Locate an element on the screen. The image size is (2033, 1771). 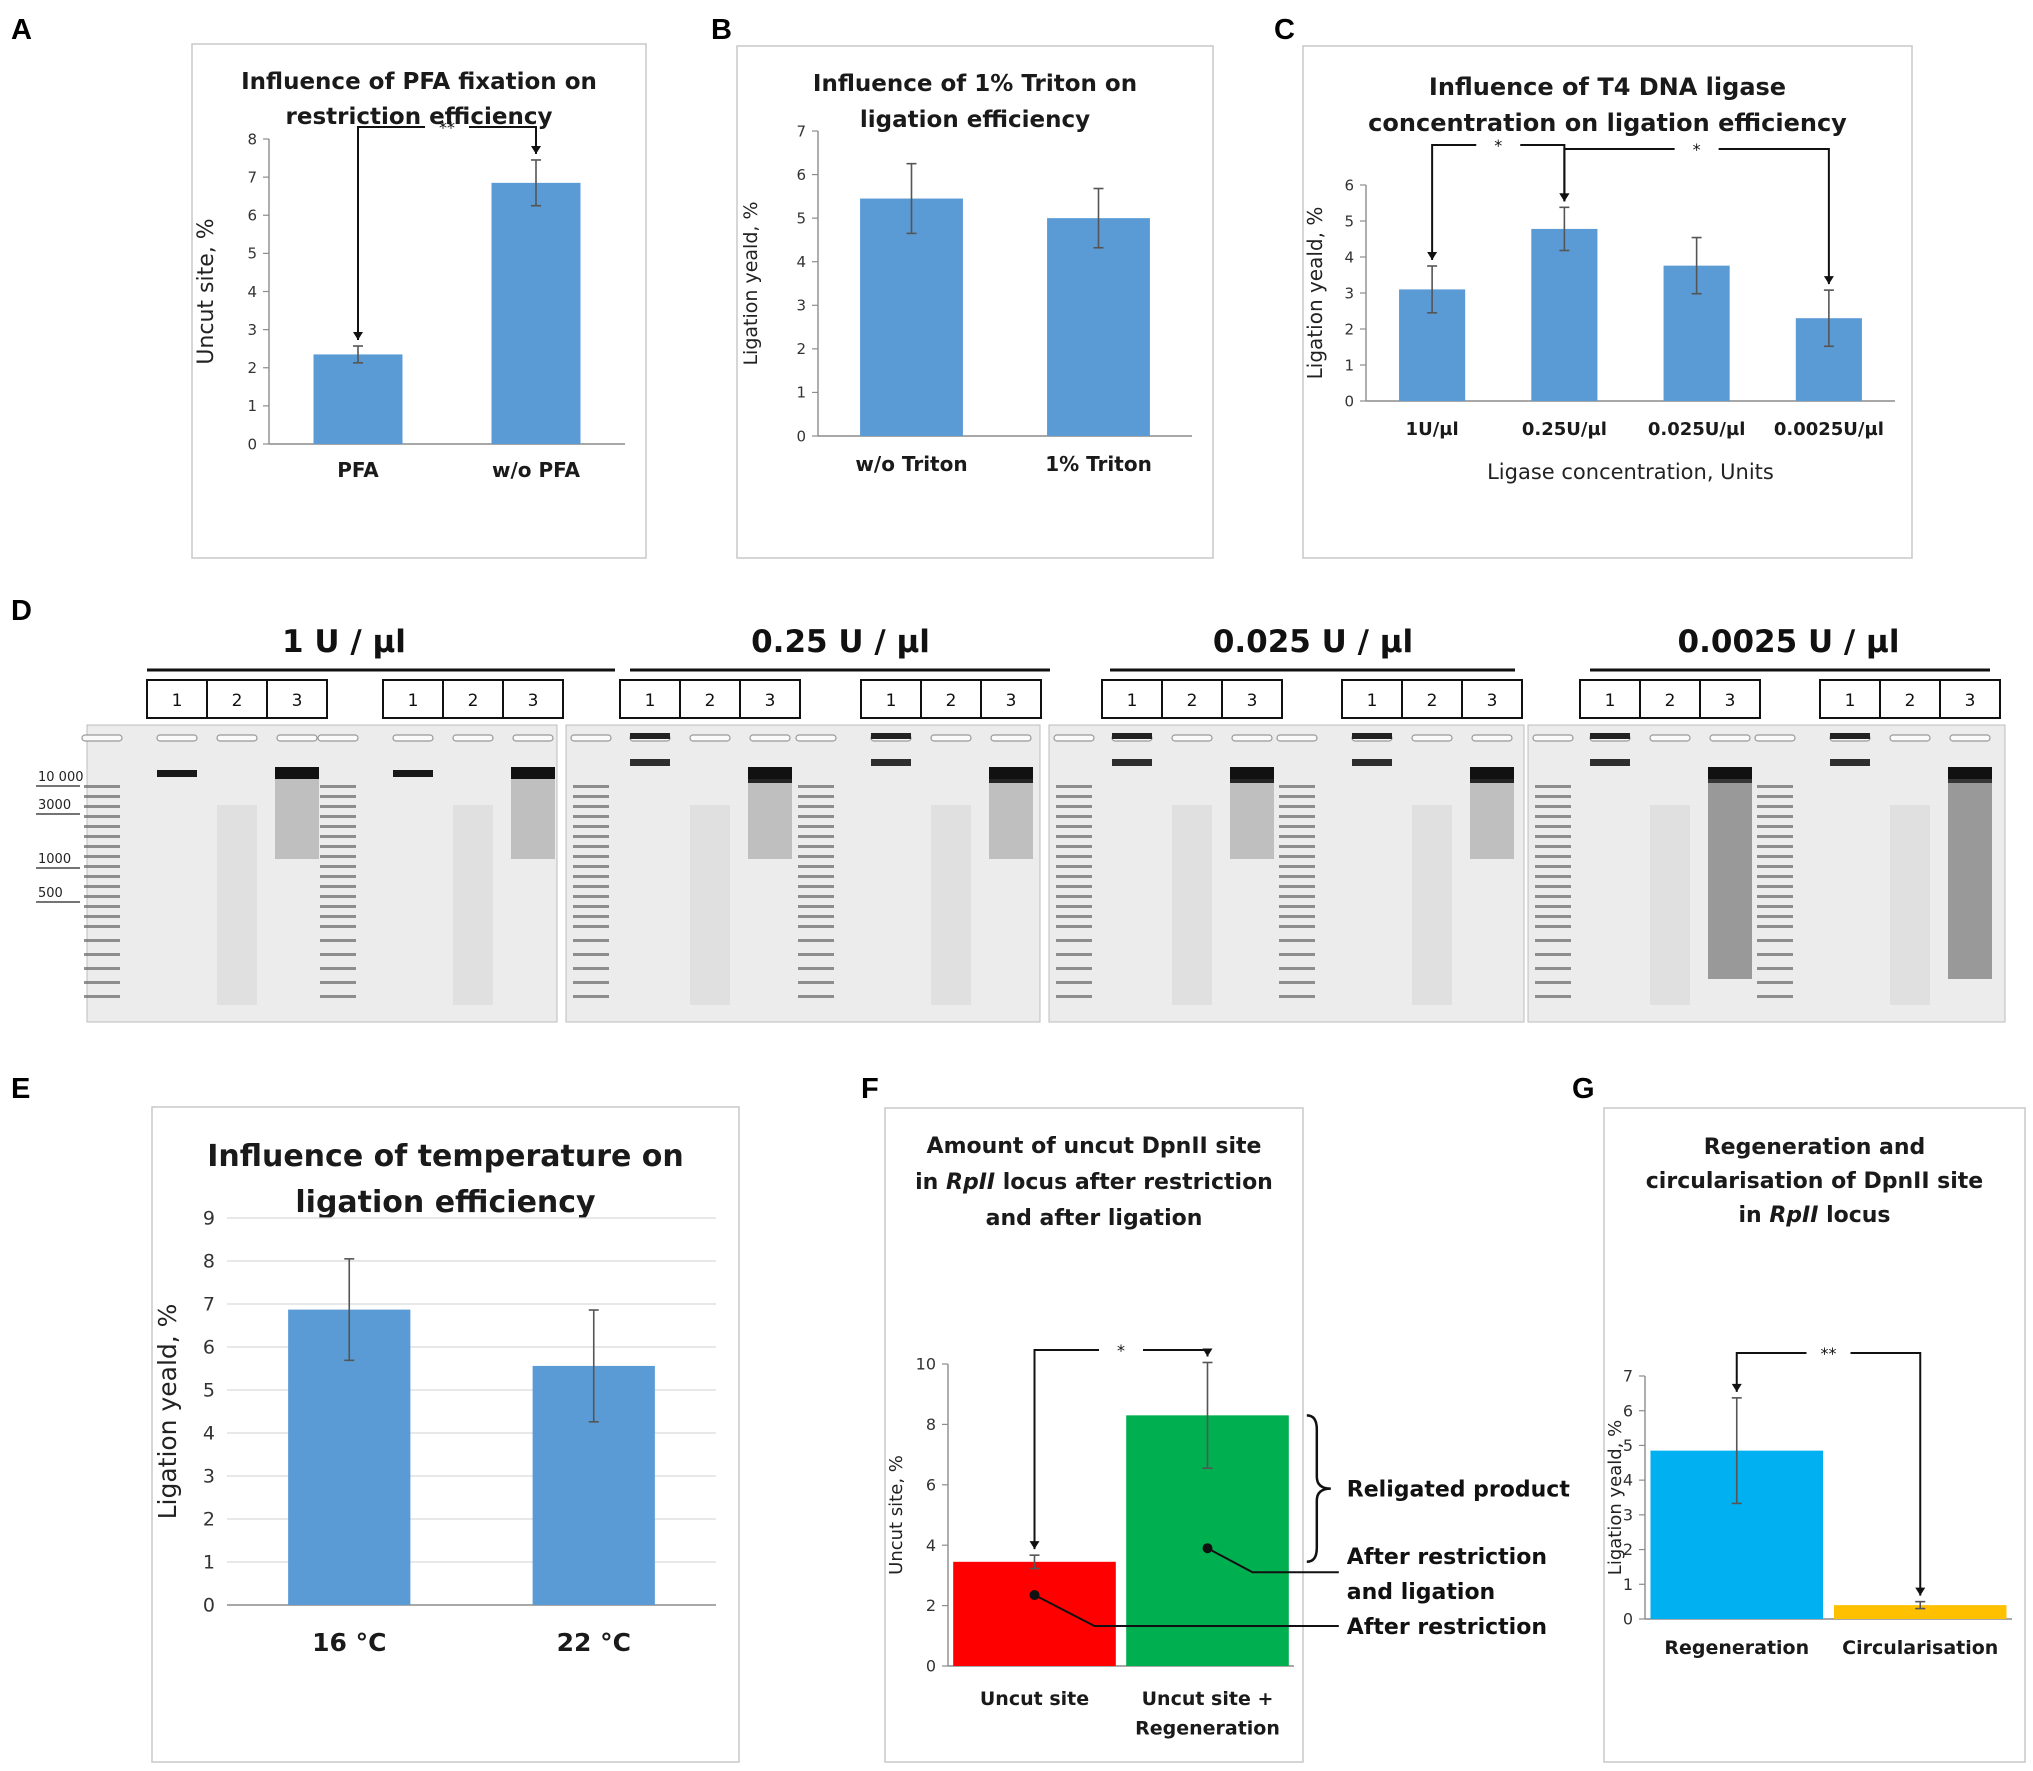
chart-c-y-tick-label: 2 is located at coordinates (1349, 329).